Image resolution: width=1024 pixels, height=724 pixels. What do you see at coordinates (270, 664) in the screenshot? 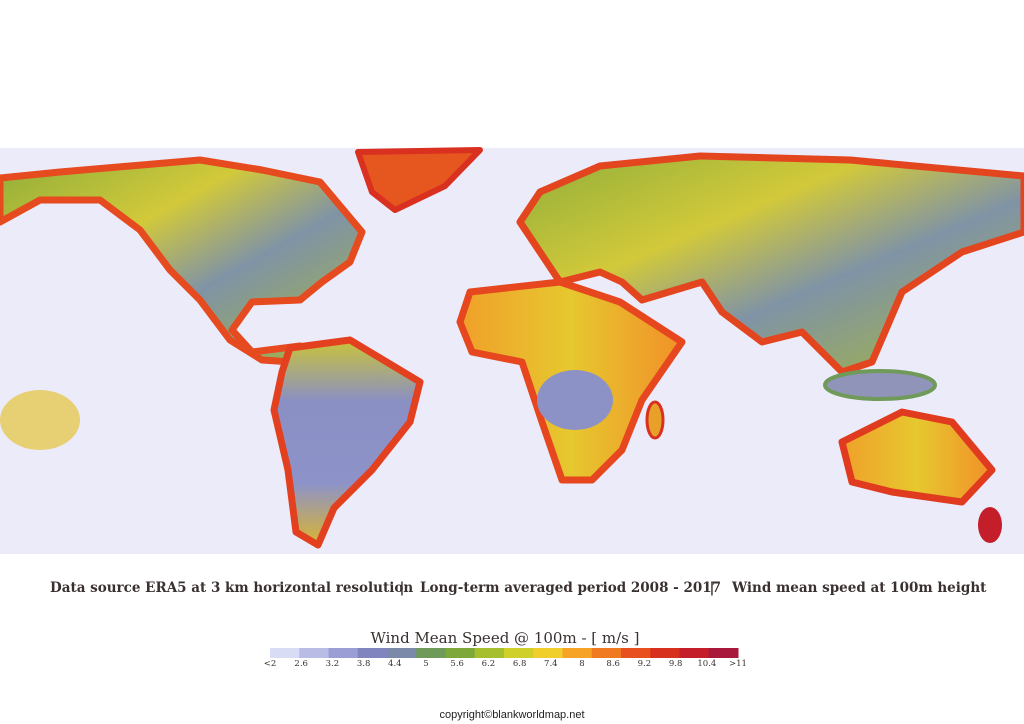
I see `legend-label: <2` at bounding box center [270, 664].